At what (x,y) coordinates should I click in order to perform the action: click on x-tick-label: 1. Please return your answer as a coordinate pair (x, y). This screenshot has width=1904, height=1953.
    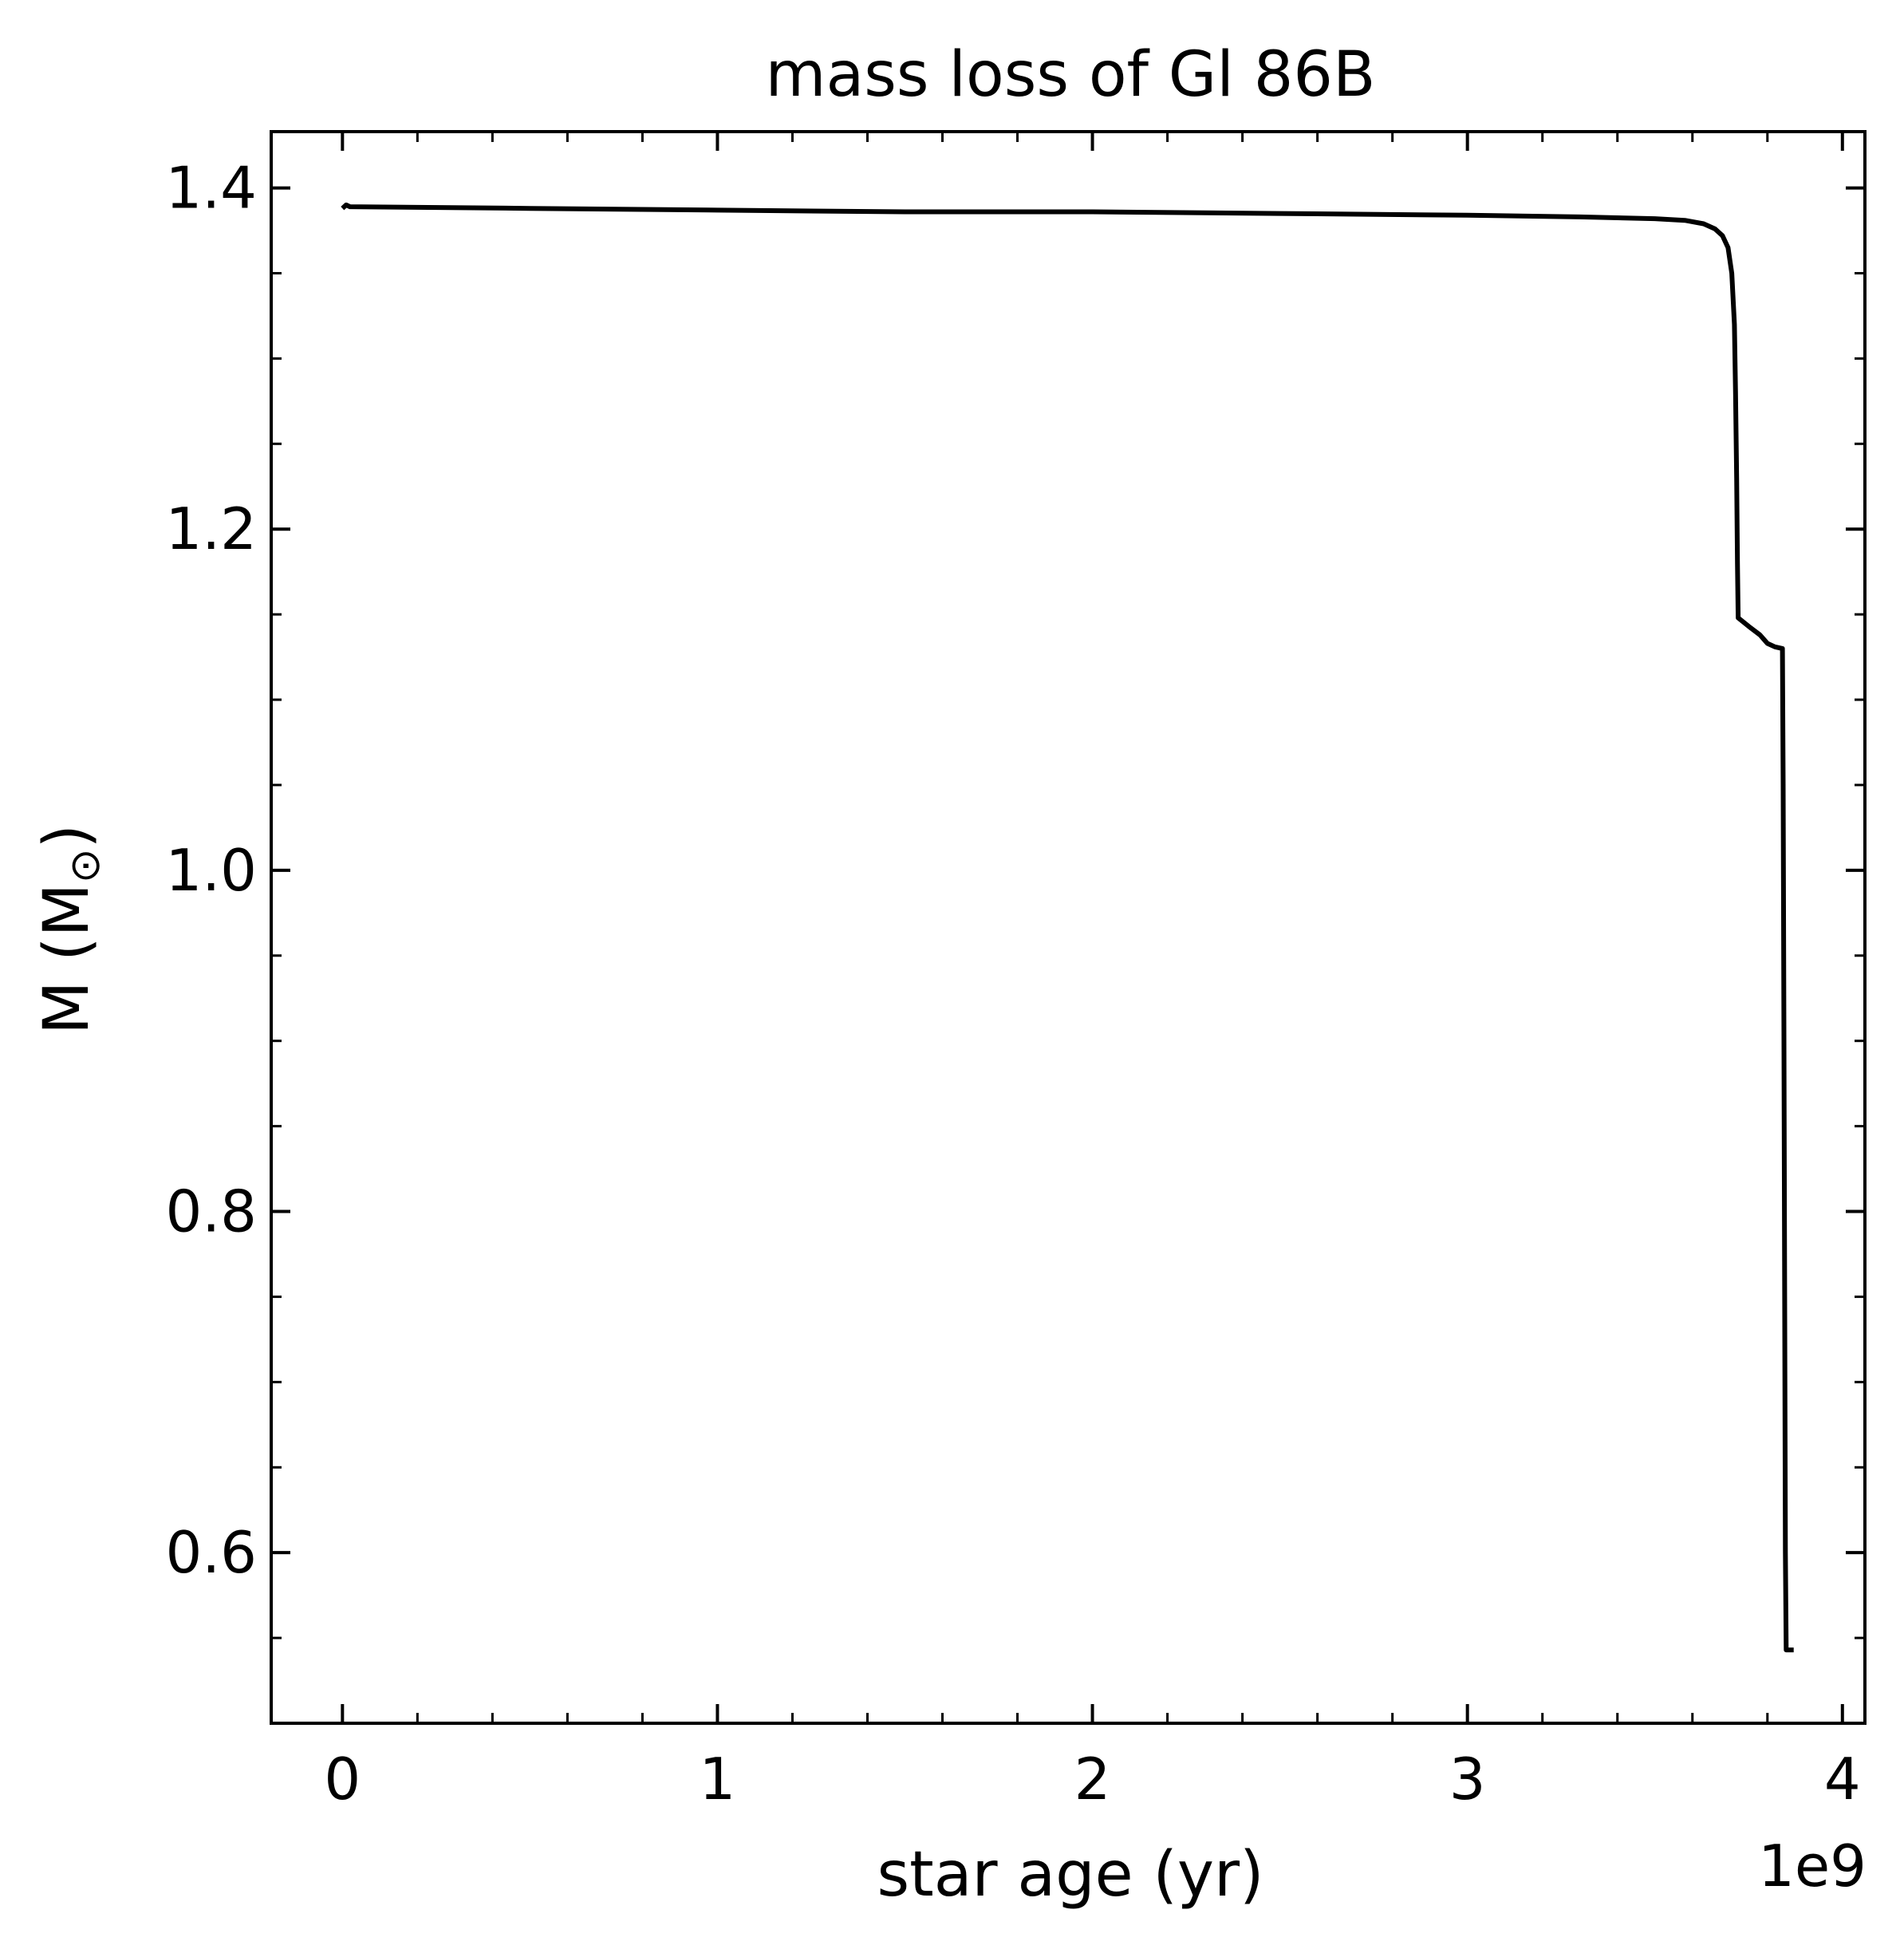
    Looking at the image, I should click on (718, 1780).